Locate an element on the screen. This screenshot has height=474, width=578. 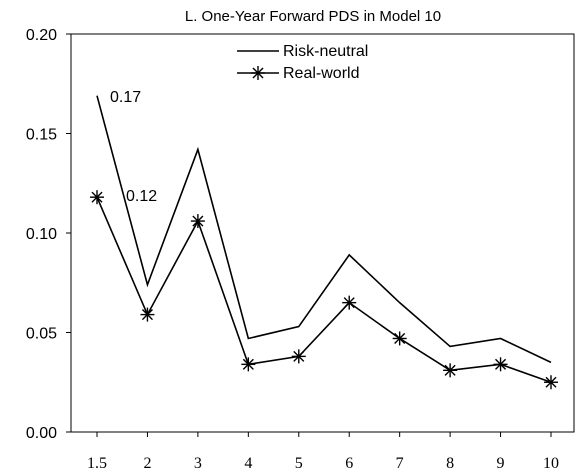
x-tick-label: 3 is located at coordinates (198, 463).